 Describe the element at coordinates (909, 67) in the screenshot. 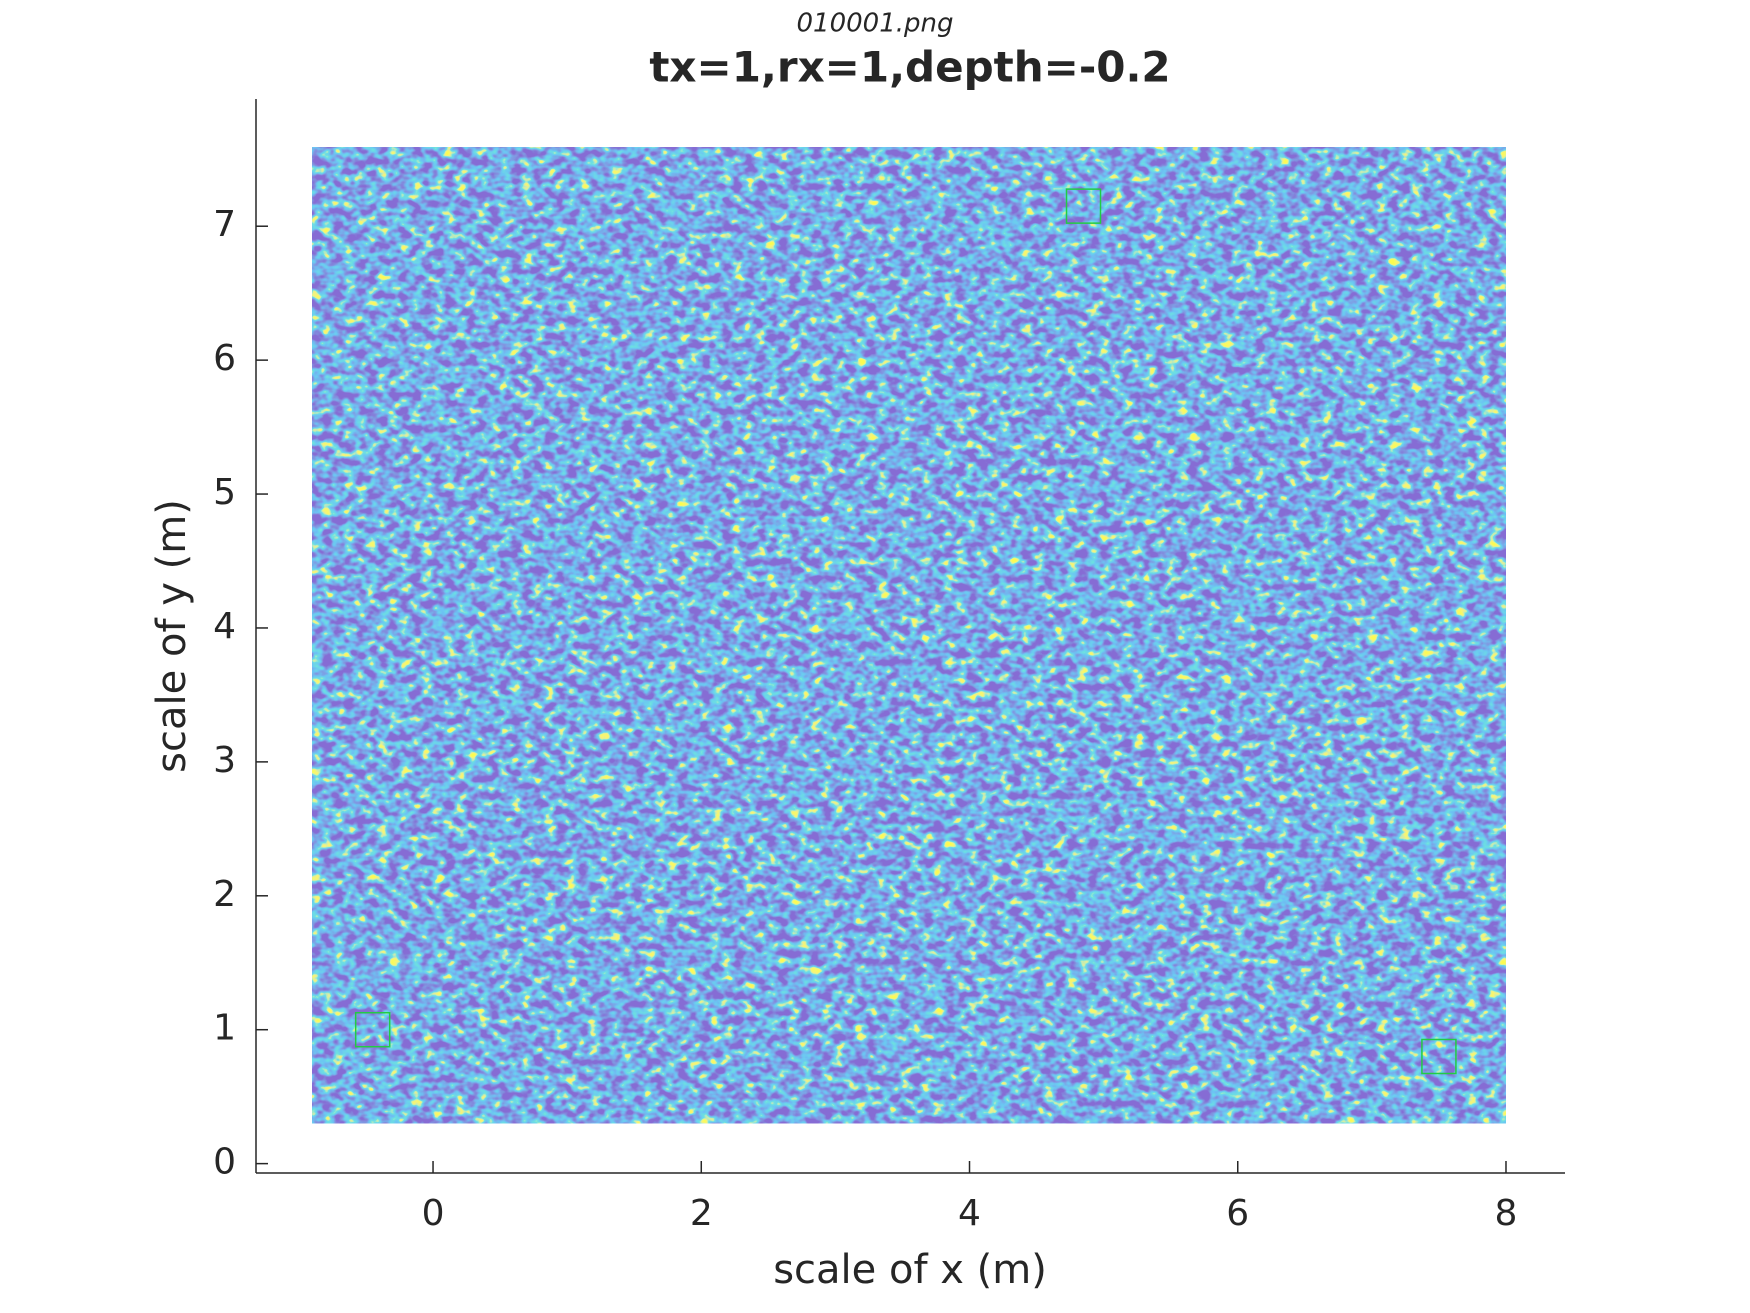

I see `chart-title: tx=1,rx=1,depth=-0.2` at that location.